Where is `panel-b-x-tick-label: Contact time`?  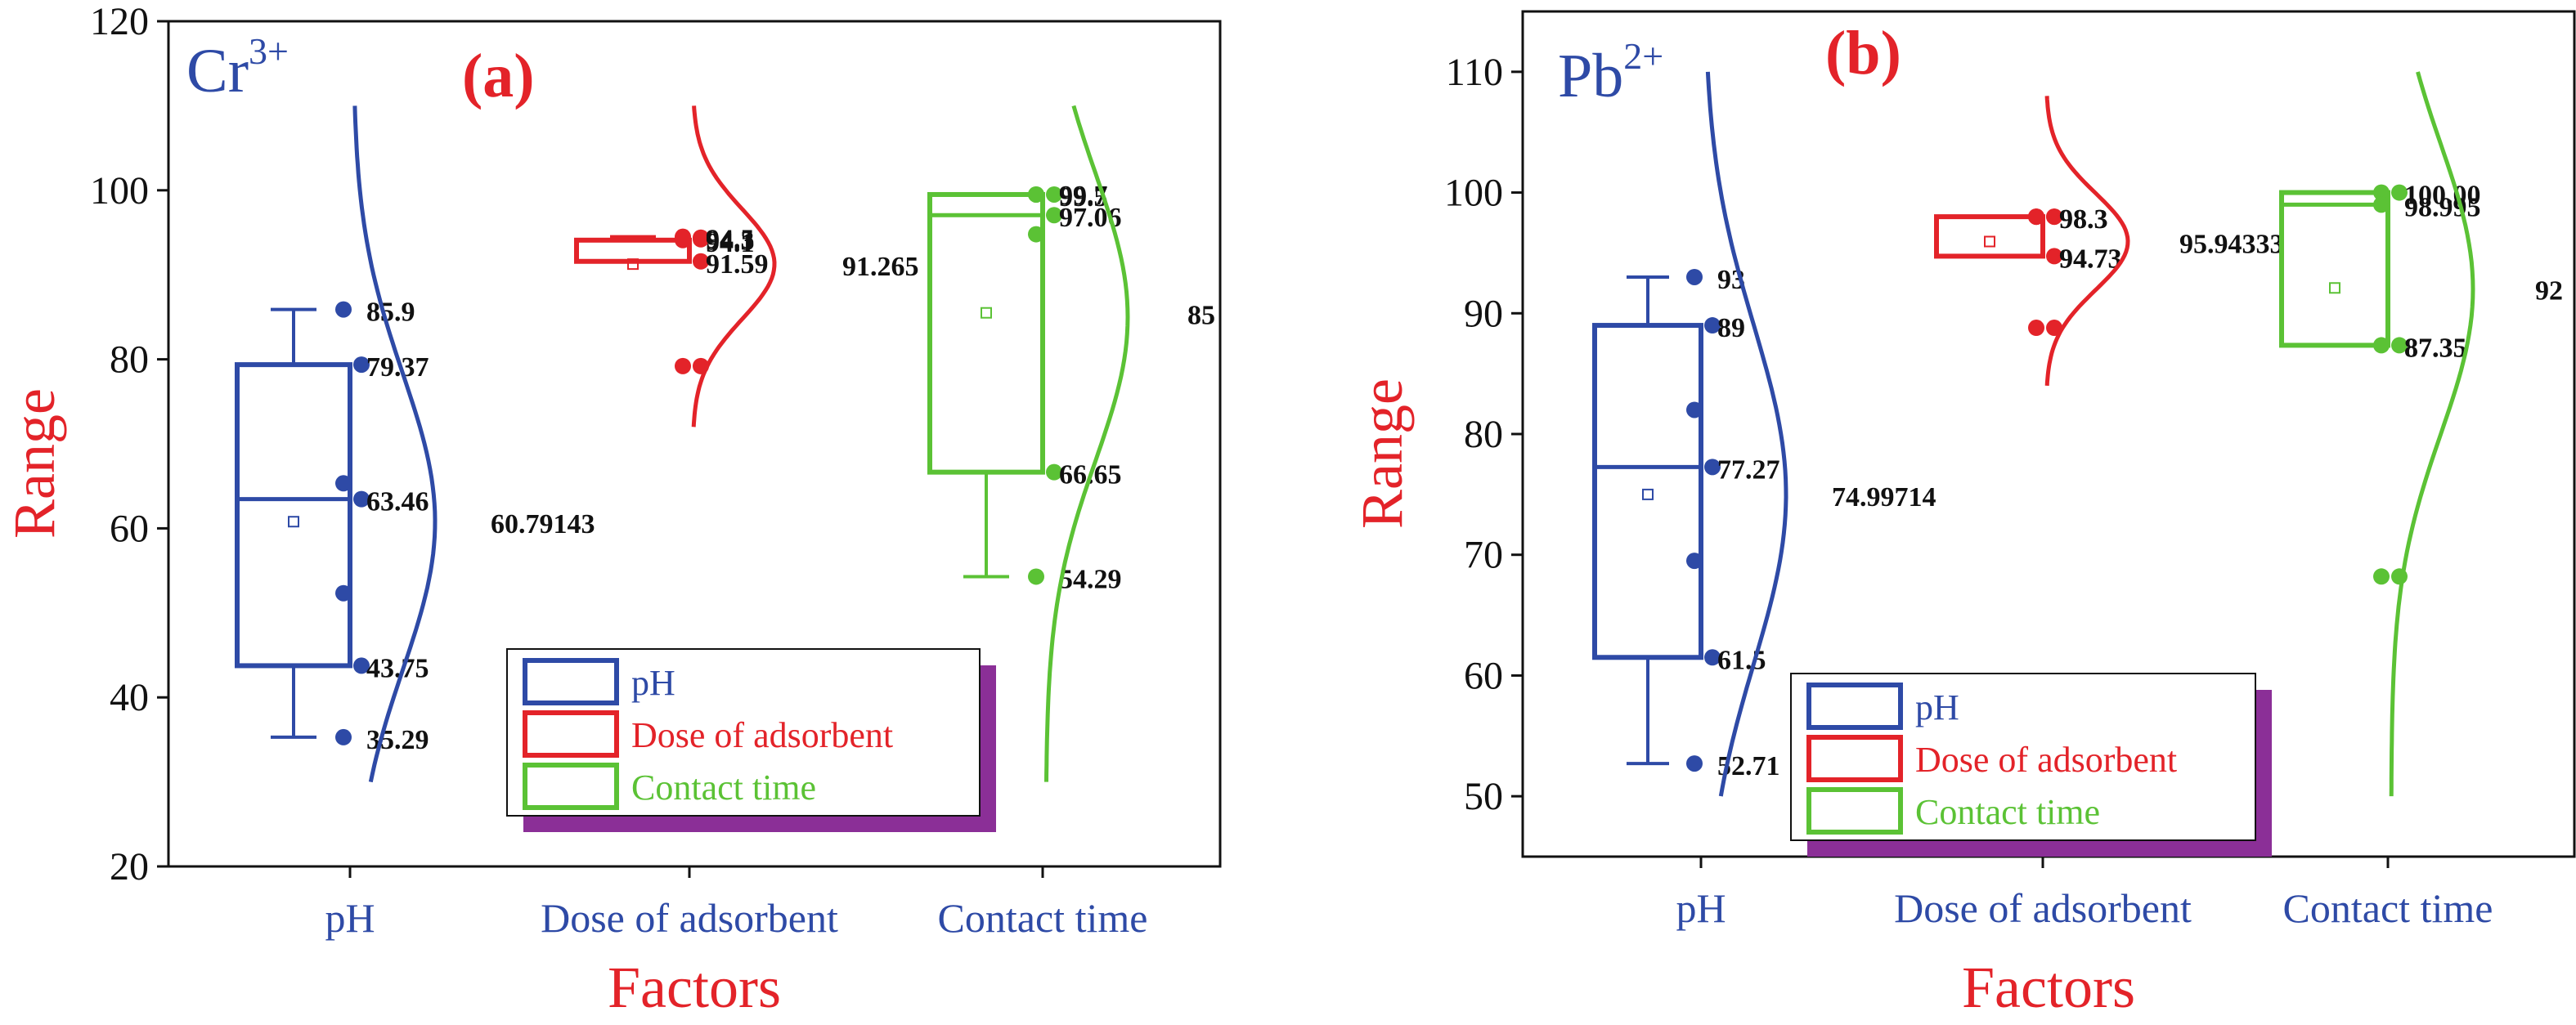
panel-b-x-tick-label: Contact time is located at coordinates (2388, 908).